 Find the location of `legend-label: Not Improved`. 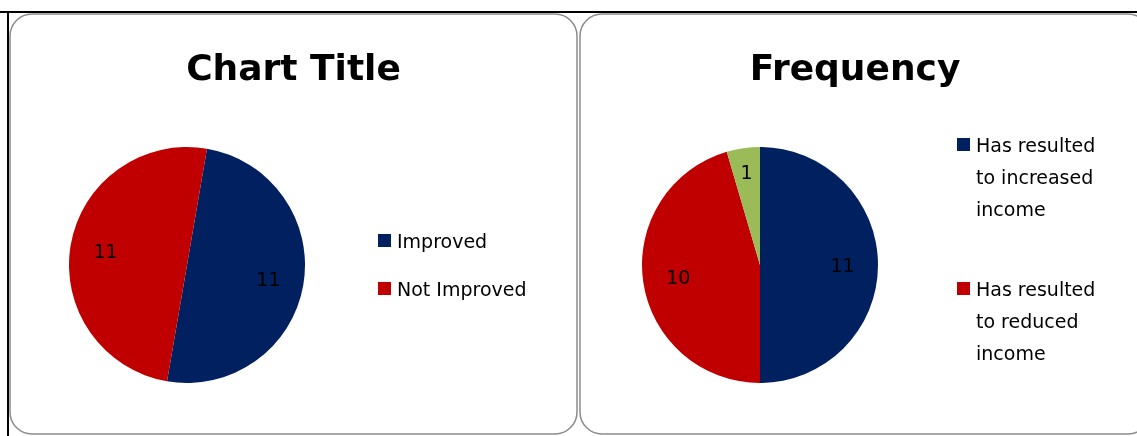

legend-label: Not Improved is located at coordinates (462, 289).